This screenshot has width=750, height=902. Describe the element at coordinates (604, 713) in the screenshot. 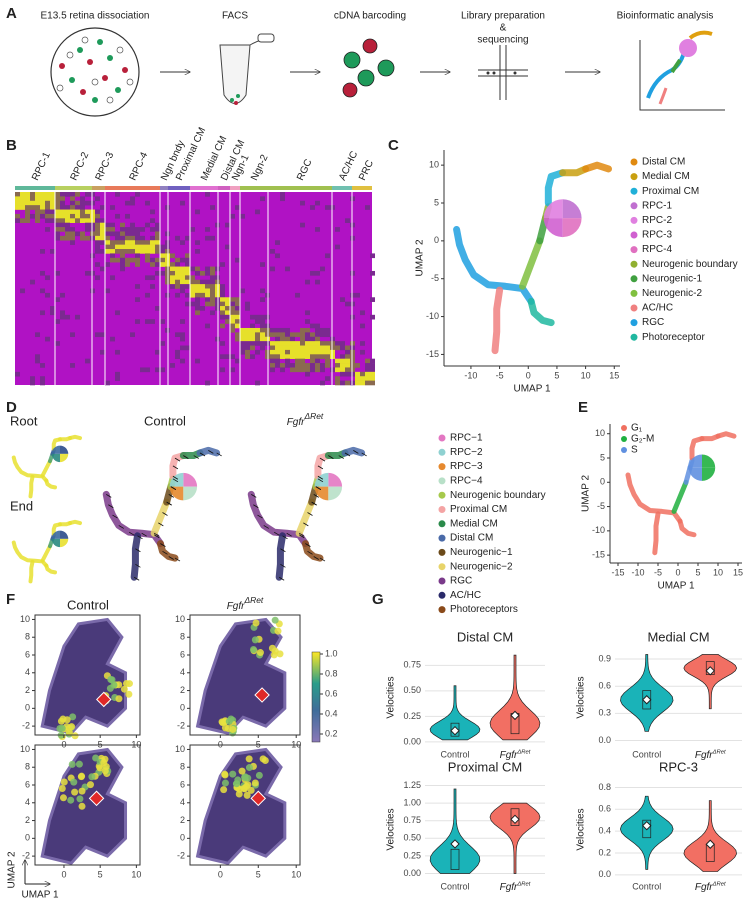

I see `y-tick-label: 0.3` at that location.